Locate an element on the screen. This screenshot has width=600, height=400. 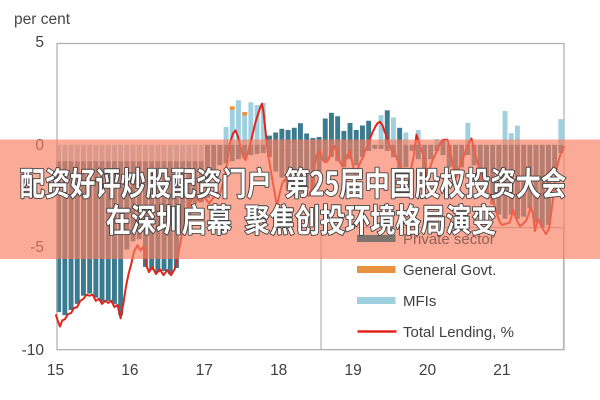
svg-text: MFIs is located at coordinates (419, 301).